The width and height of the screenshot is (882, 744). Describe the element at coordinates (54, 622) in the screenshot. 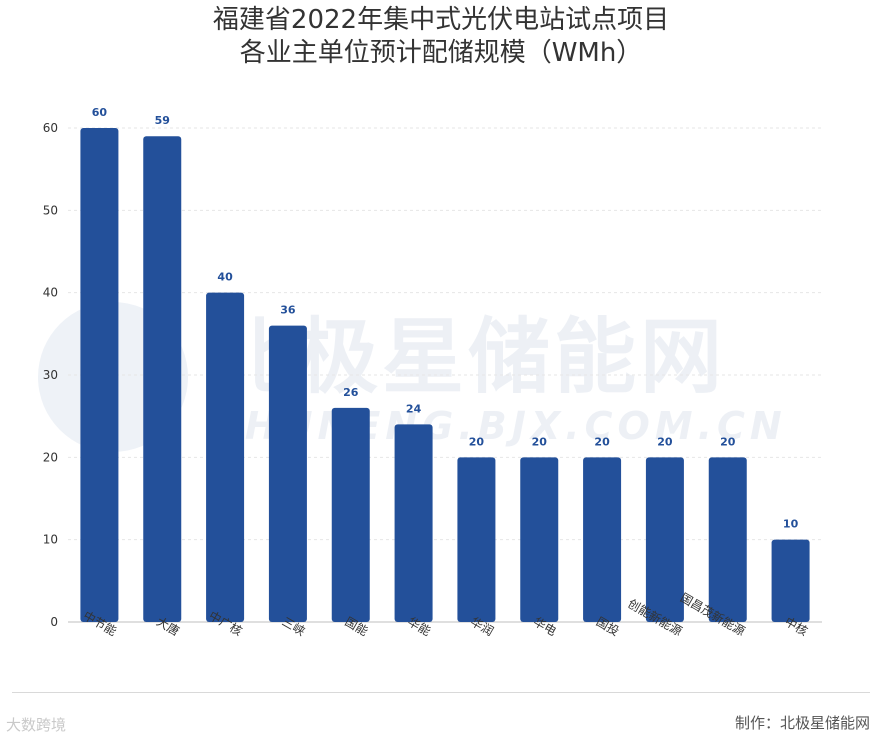

I see `y-tick-label: 0` at that location.